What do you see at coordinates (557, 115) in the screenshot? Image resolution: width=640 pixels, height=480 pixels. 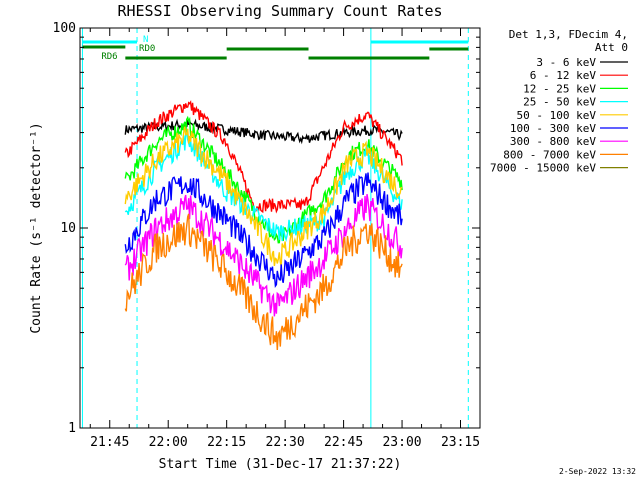 I see `legend-label-4: 50 - 100 keV` at bounding box center [557, 115].